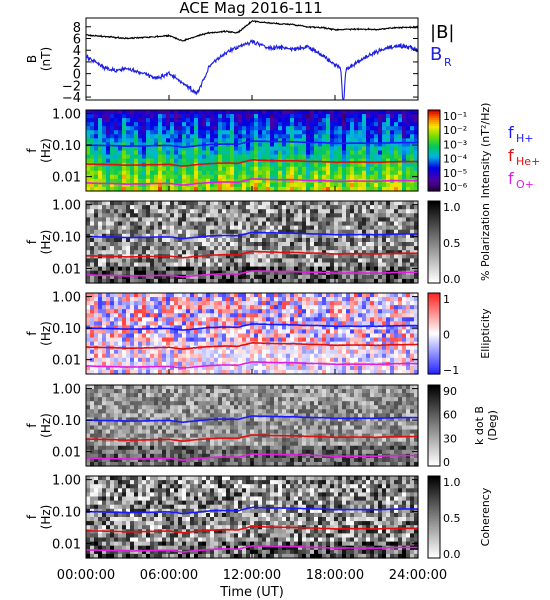 This screenshot has width=550, height=600. I want to click on f-hplus-line, so click(251, 235).